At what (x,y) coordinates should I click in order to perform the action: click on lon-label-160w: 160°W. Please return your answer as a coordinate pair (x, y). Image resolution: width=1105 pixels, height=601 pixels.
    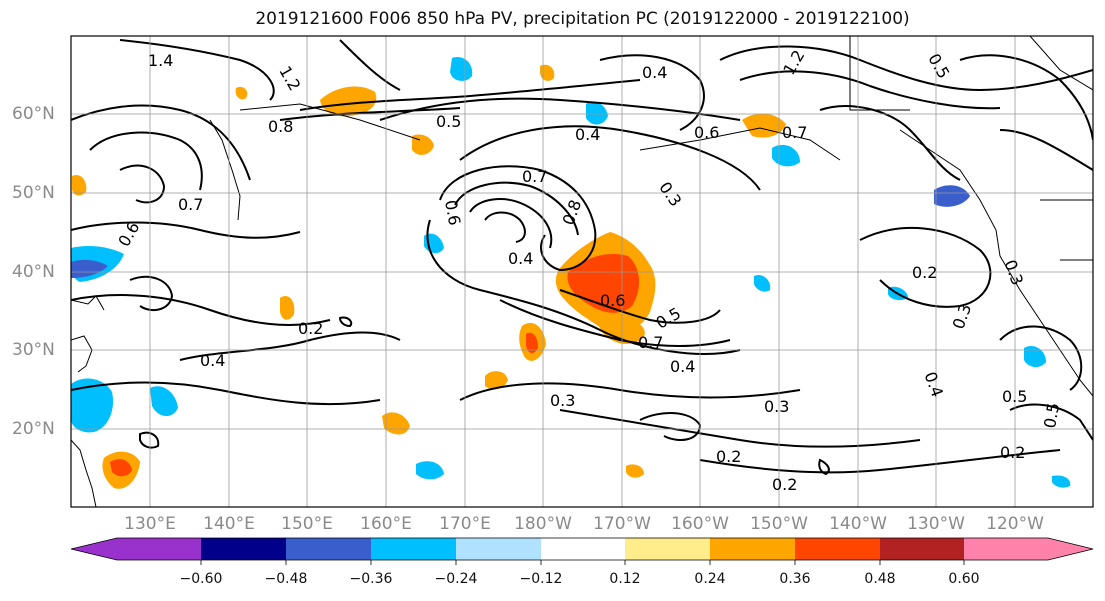
    Looking at the image, I should click on (700, 524).